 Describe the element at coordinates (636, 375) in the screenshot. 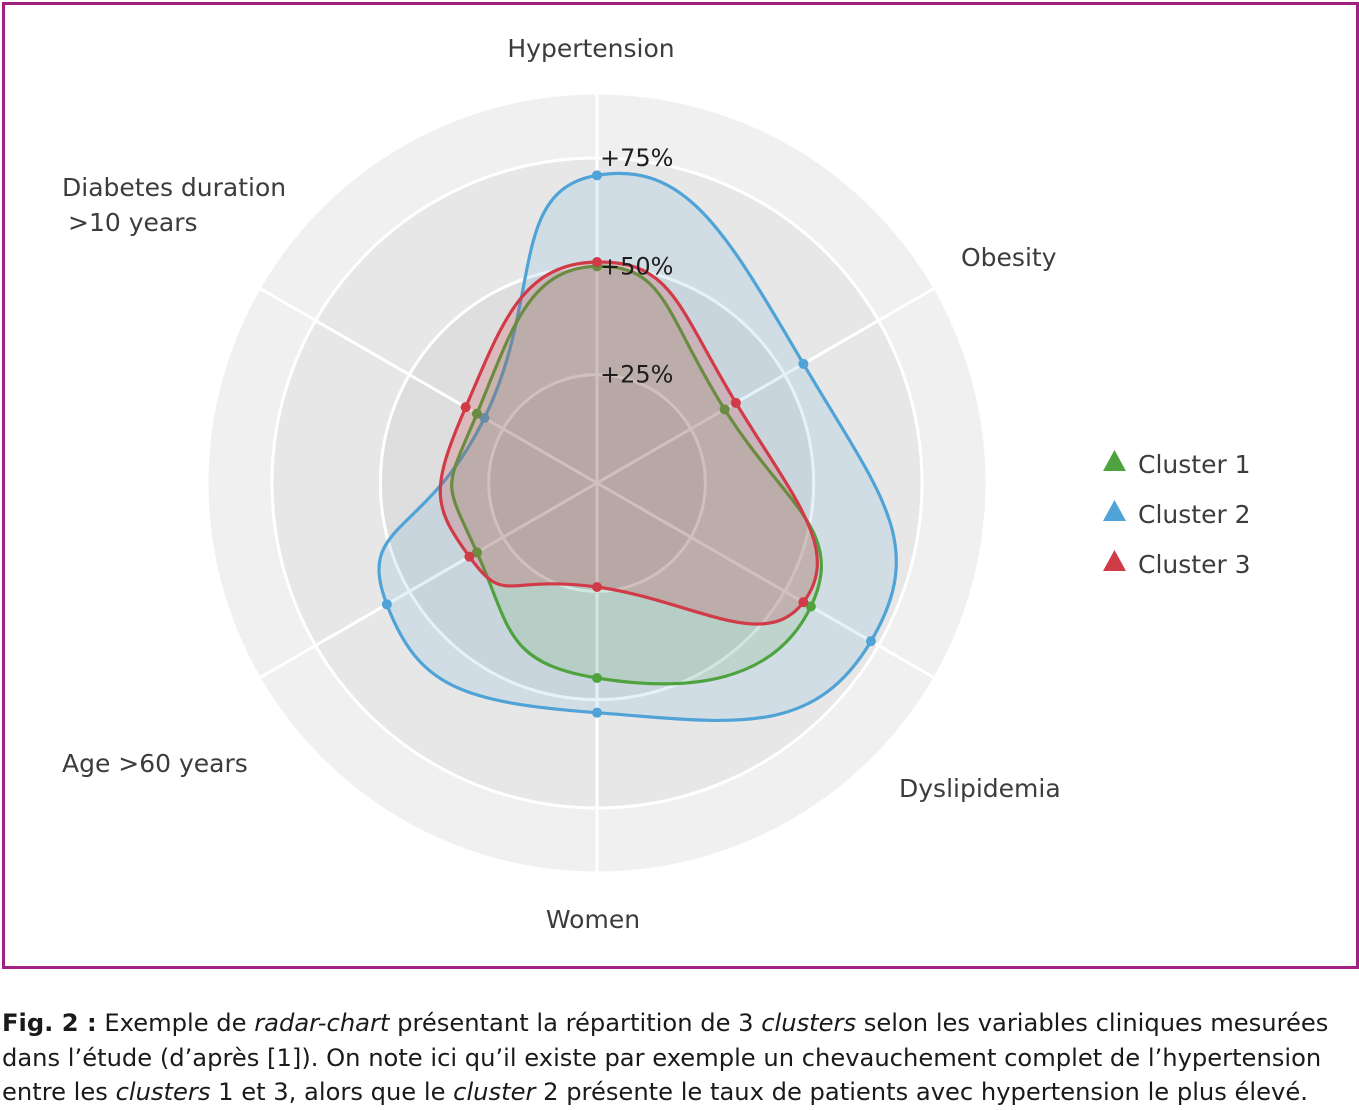

I see `tick-label-25: +25%` at that location.